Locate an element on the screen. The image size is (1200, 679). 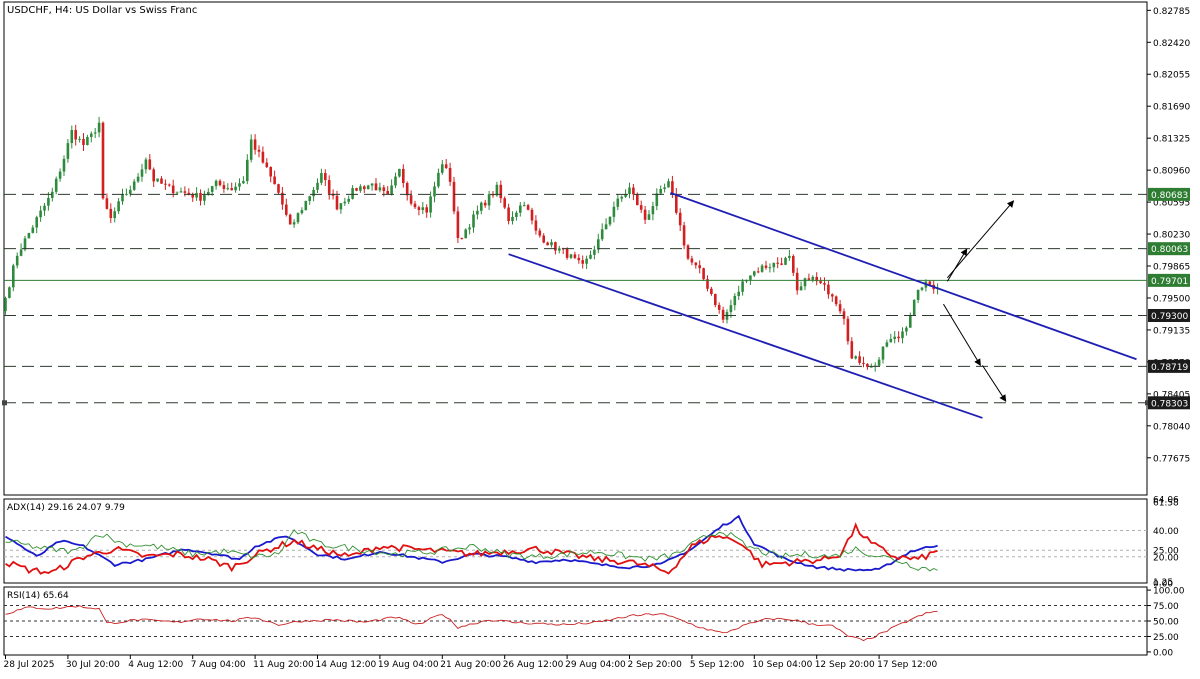
price-axis-label: 0.78040 is located at coordinates (1171, 427).